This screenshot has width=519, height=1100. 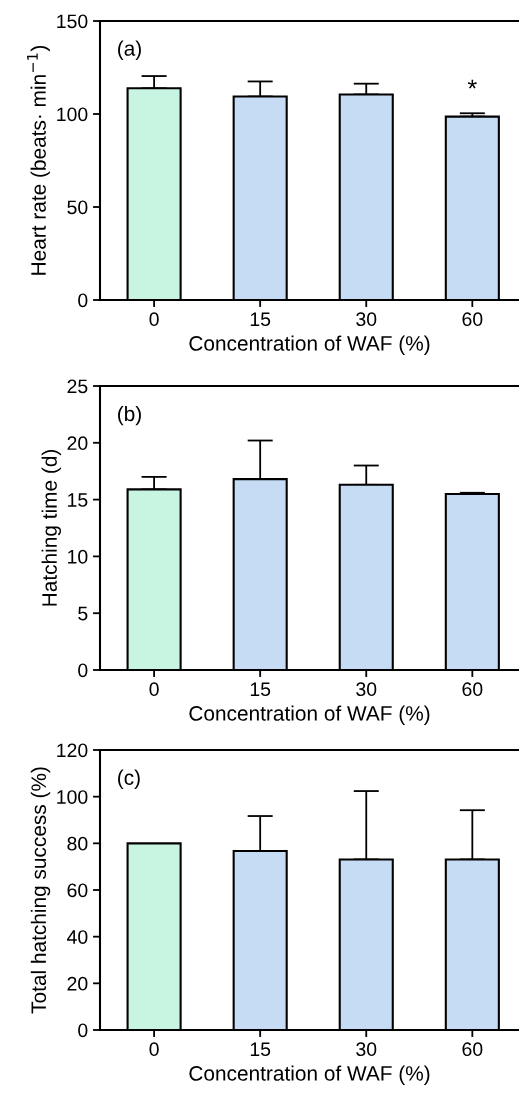 What do you see at coordinates (38, 160) in the screenshot?
I see `y-axis-title: Heart rate (beats· min$^{−1}$)` at bounding box center [38, 160].